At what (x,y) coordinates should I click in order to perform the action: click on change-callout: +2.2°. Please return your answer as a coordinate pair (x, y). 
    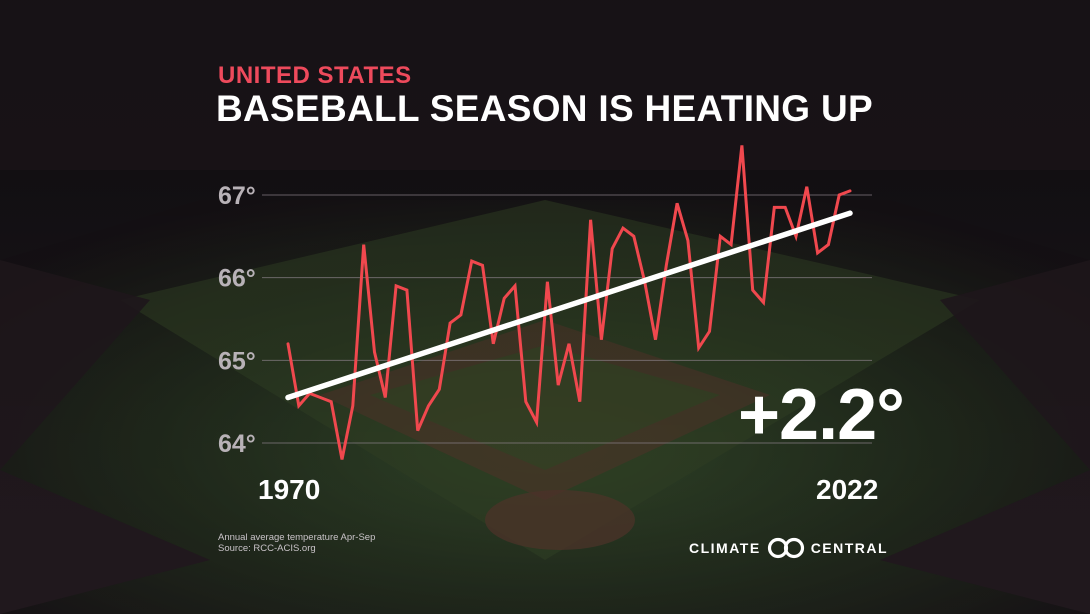
    Looking at the image, I should click on (821, 415).